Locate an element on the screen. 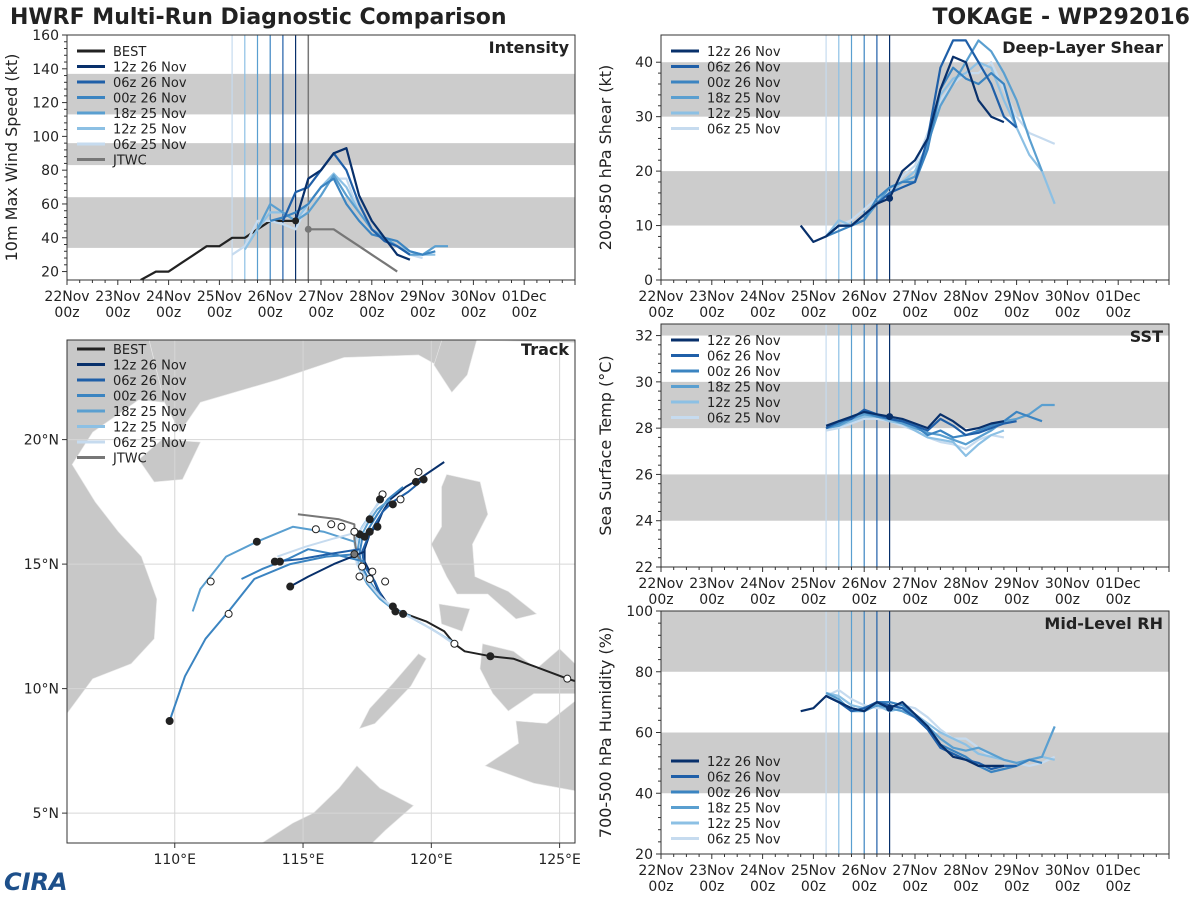 Image resolution: width=1200 pixels, height=900 pixels. y-tick-label: 22 is located at coordinates (644, 568).